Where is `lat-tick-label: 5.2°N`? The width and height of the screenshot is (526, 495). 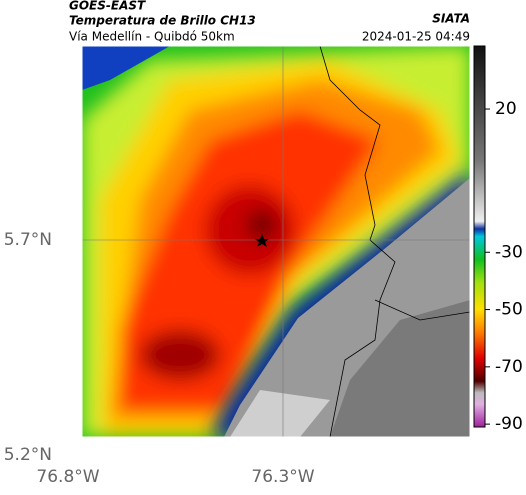
lat-tick-label: 5.2°N is located at coordinates (28, 455).